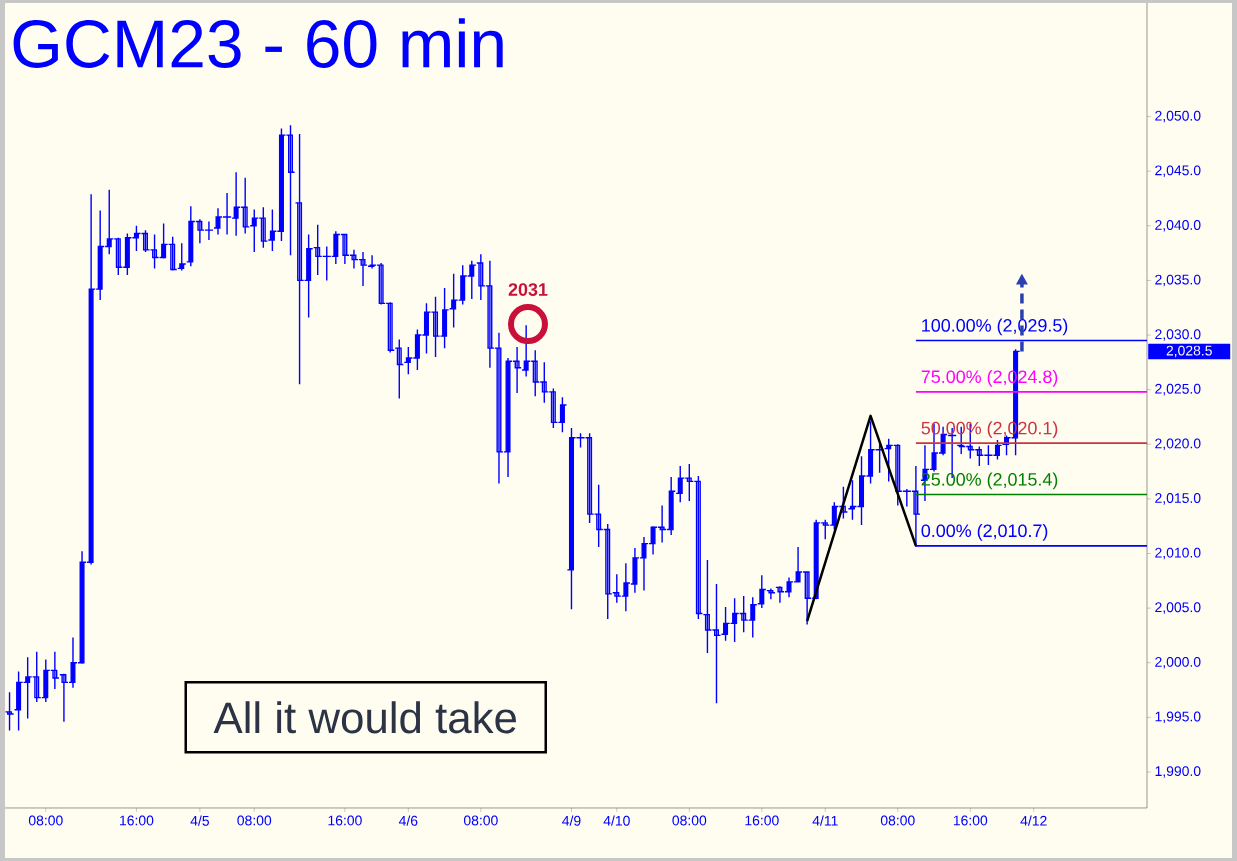  What do you see at coordinates (1178, 389) in the screenshot?
I see `y-tick-label: 2,025.0` at bounding box center [1178, 389].